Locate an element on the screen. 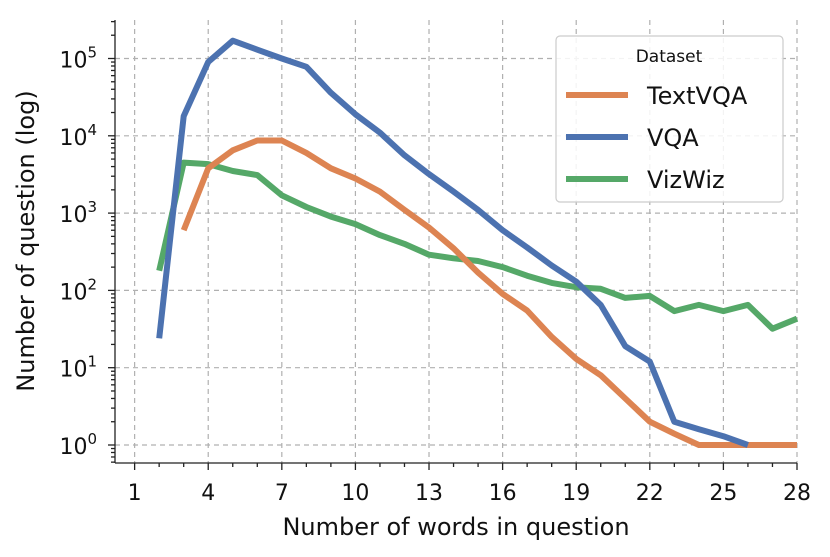 The width and height of the screenshot is (830, 557). y-tick-exponent: 1 is located at coordinates (92, 362).